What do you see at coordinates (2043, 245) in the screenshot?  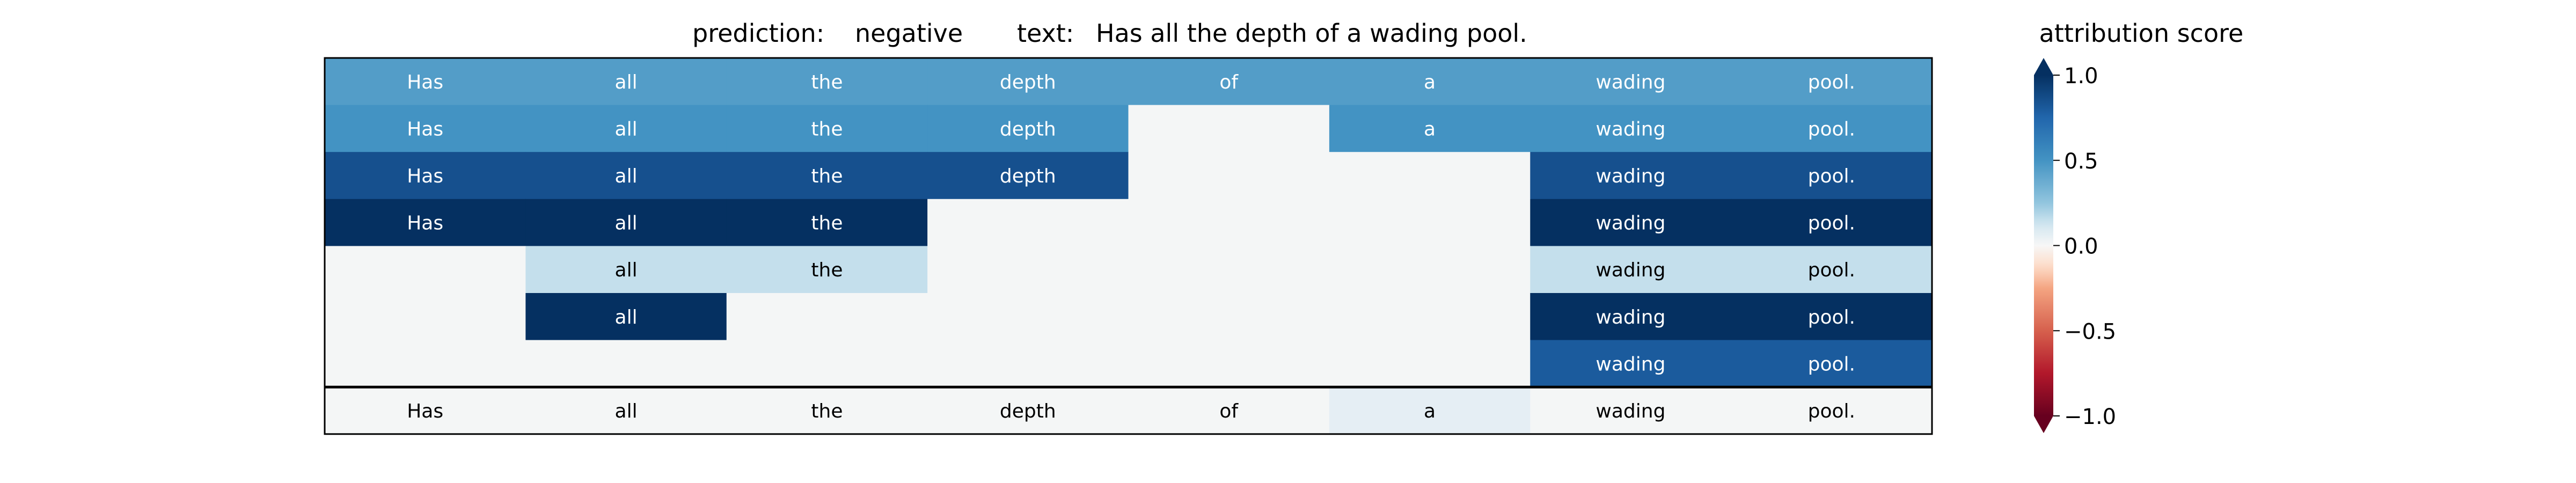 I see `colorbar-gradient` at bounding box center [2043, 245].